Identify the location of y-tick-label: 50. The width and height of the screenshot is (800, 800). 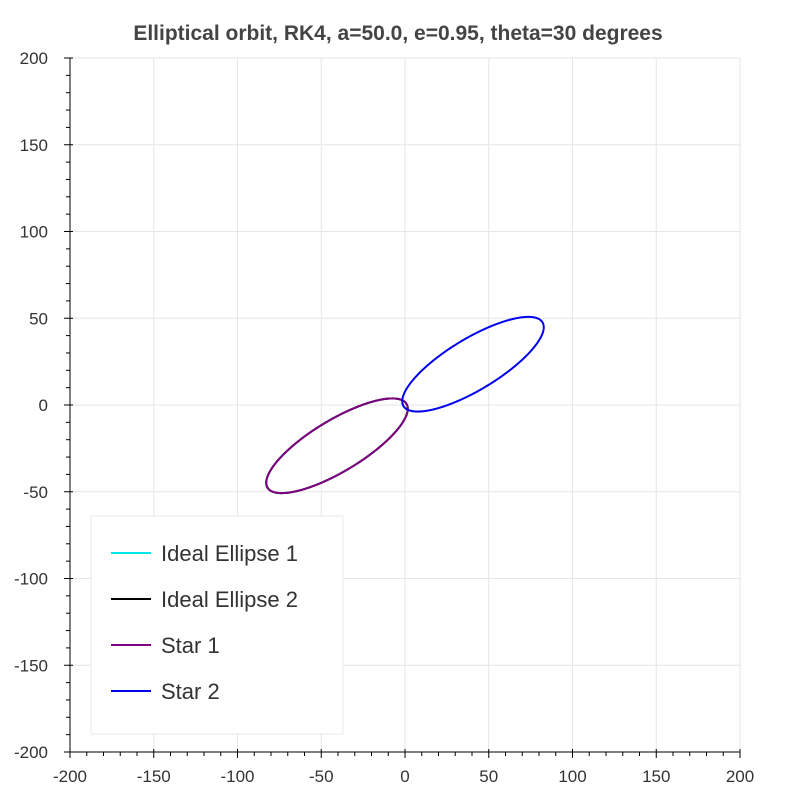
(38, 318).